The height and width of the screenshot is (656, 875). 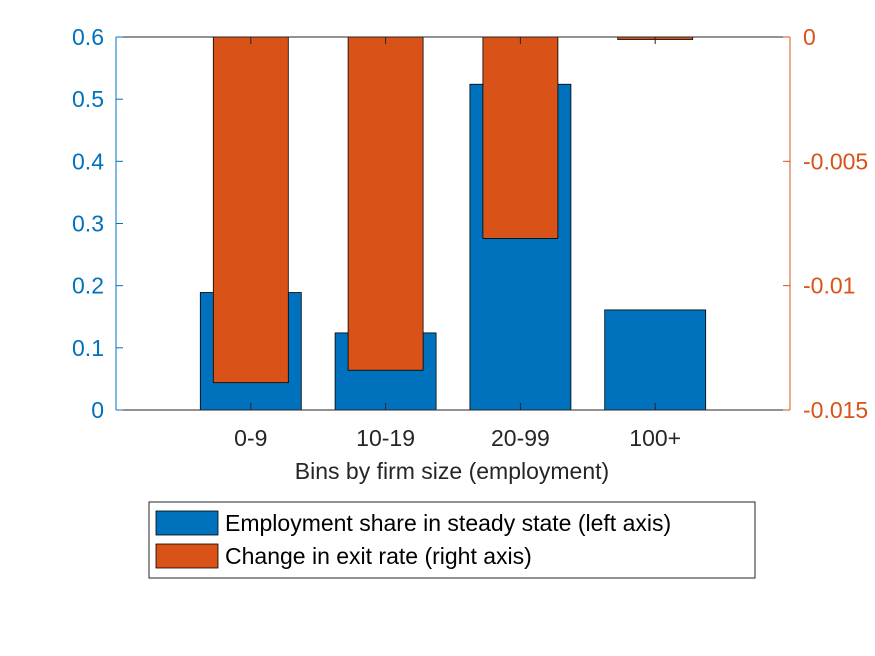 What do you see at coordinates (809, 37) in the screenshot?
I see `right-tick-label: 0` at bounding box center [809, 37].